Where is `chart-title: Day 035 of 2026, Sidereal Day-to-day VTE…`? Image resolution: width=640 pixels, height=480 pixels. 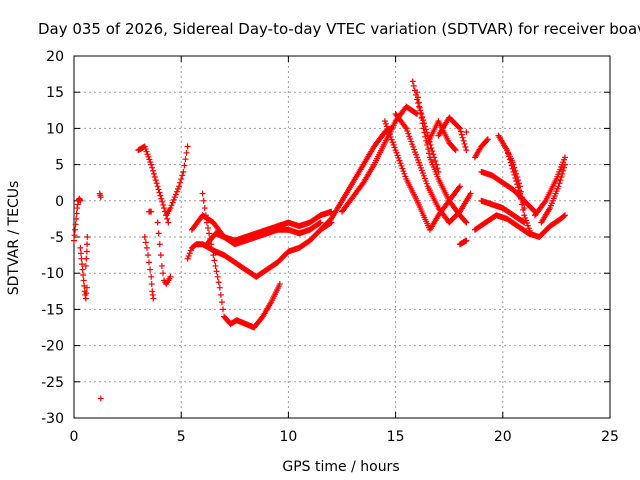
chart-title: Day 035 of 2026, Sidereal Day-to-day VTE… is located at coordinates (339, 29).